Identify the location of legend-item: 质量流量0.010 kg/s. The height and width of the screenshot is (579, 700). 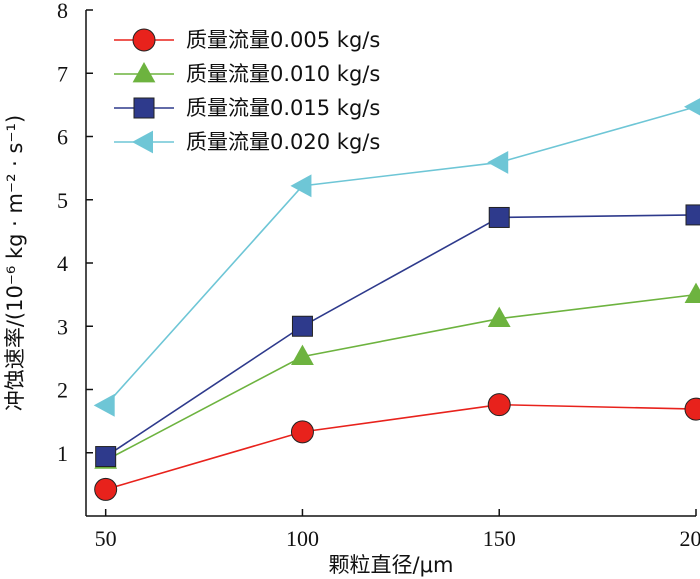
(247, 74).